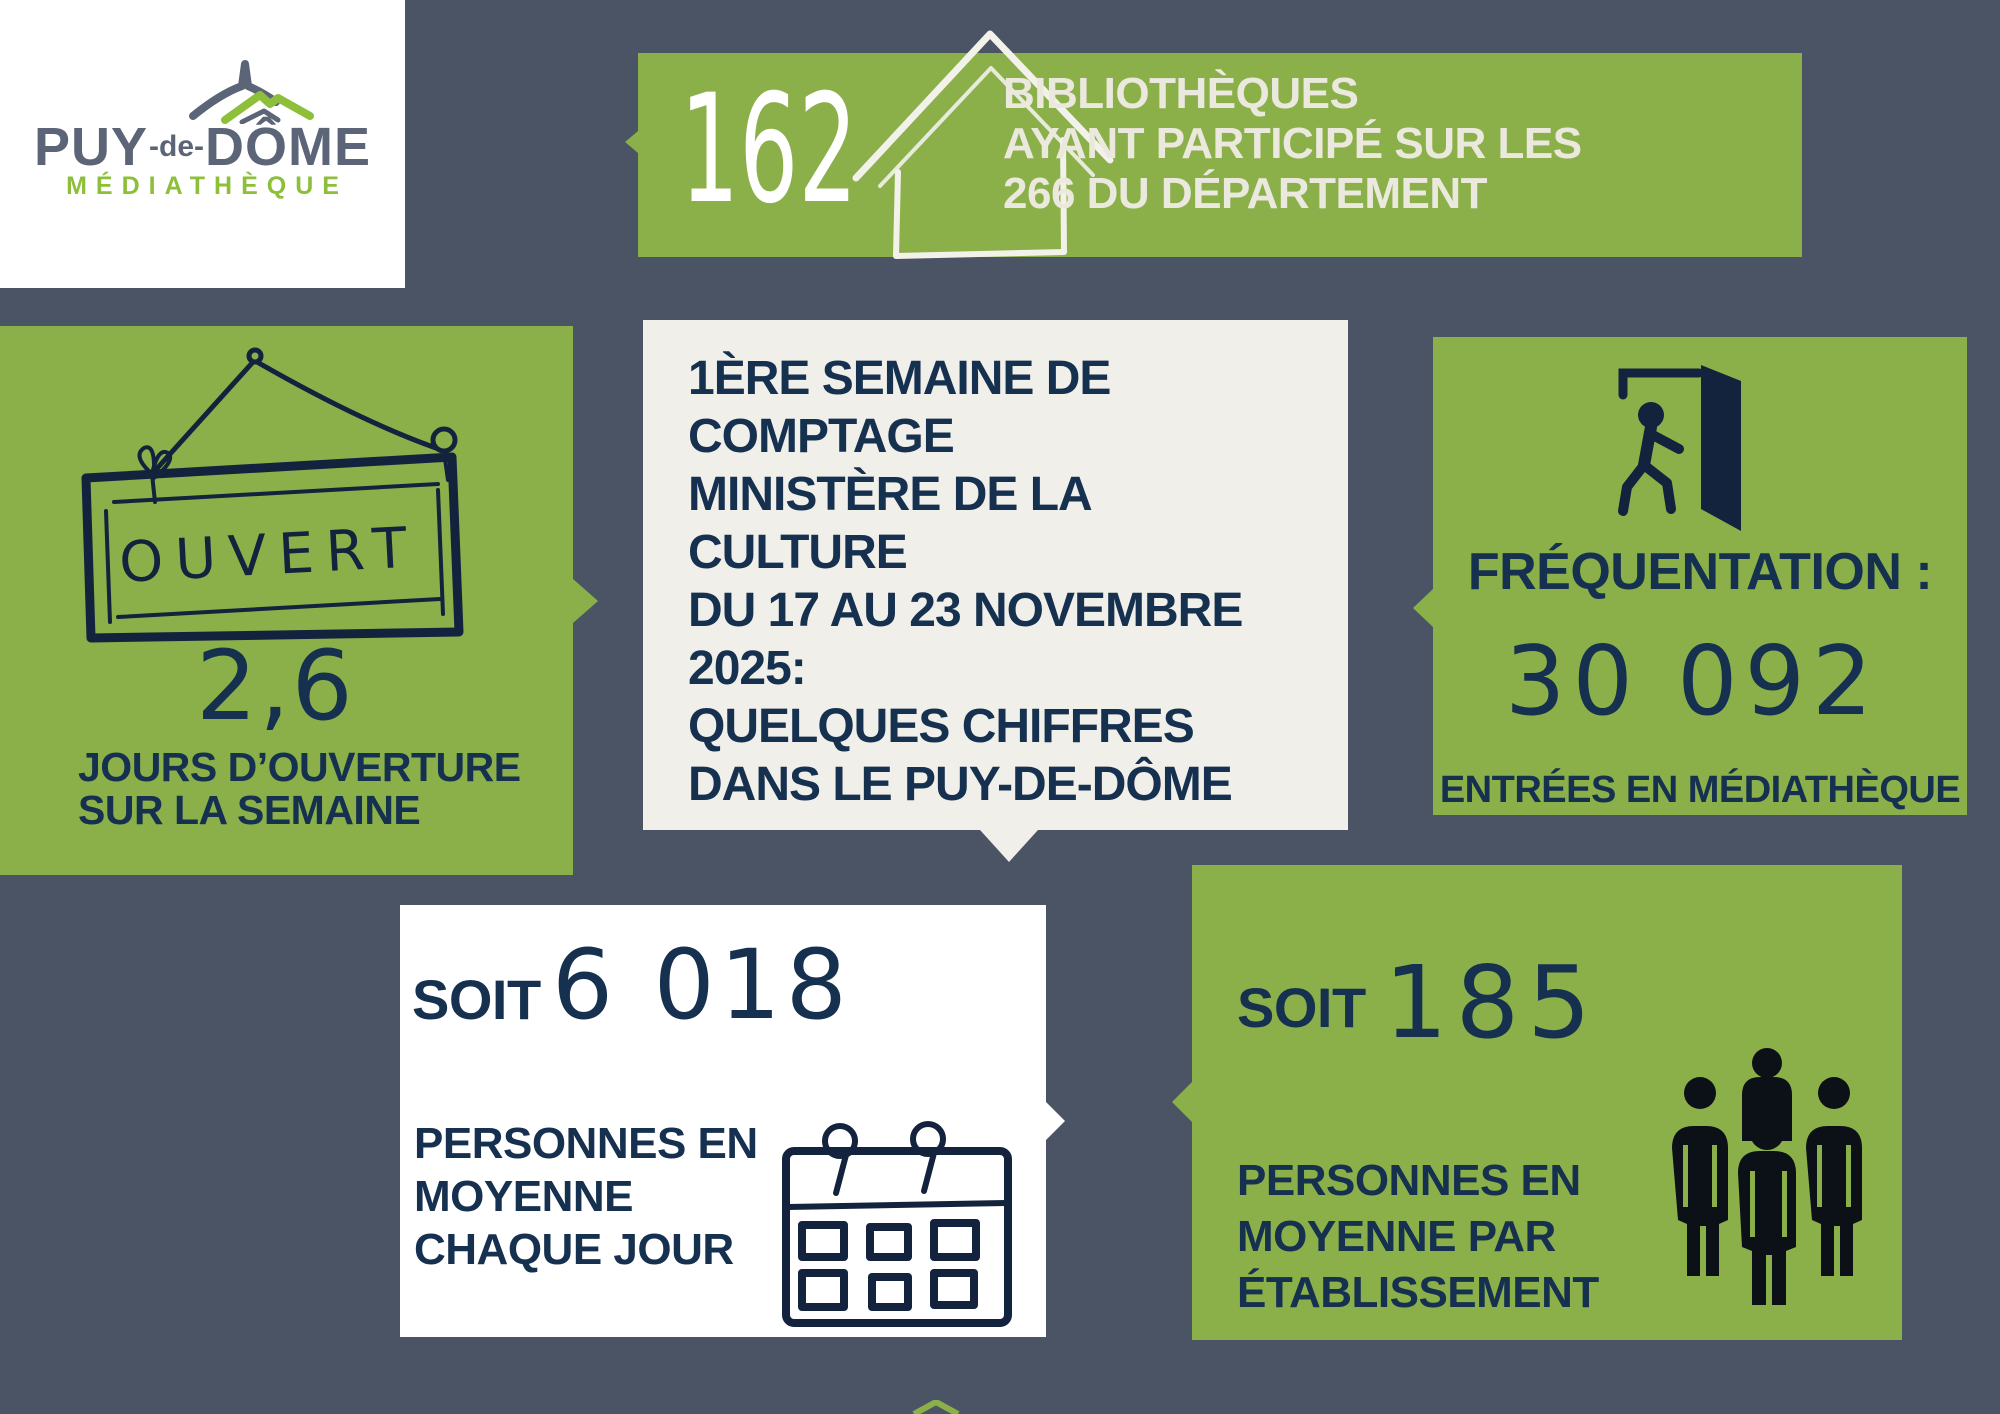  What do you see at coordinates (299, 767) in the screenshot?
I see `open-days-label-line-1: JOURS D’OUVERTURE` at bounding box center [299, 767].